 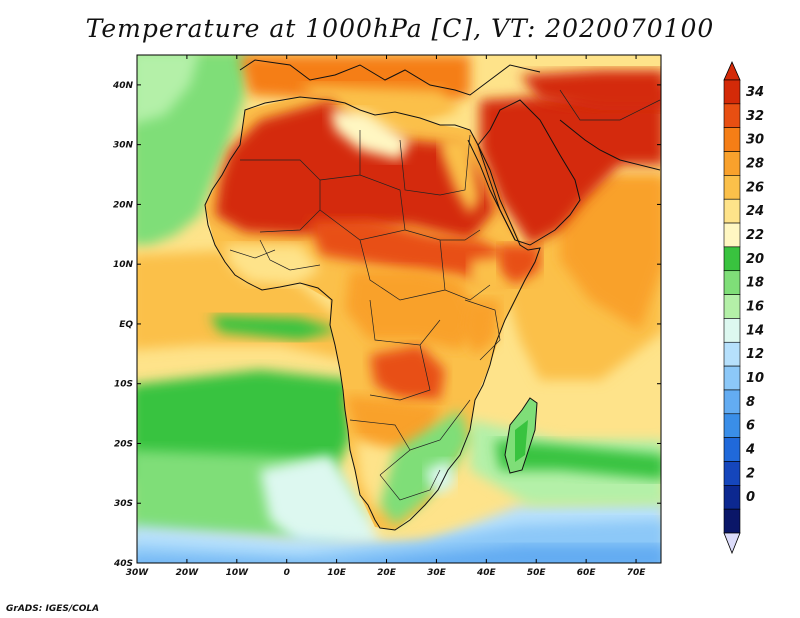 I want to click on colorbar-level-label: 10, so click(x=755, y=378).